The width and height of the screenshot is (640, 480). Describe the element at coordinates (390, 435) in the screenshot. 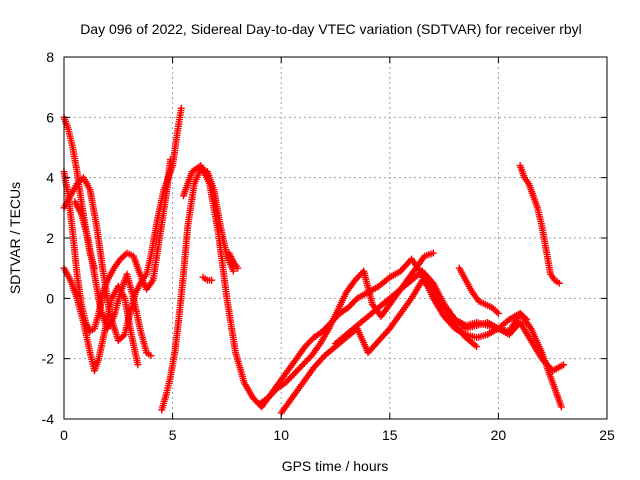

I see `x-tick-label: 15` at that location.